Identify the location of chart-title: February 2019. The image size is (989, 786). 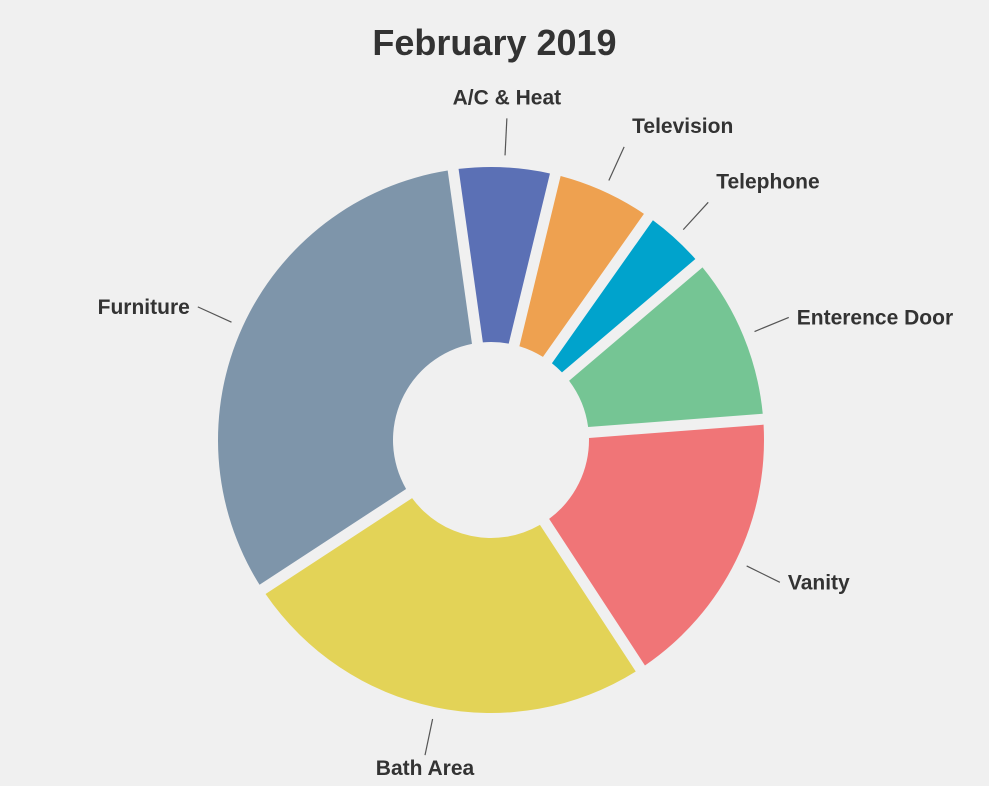
(494, 42).